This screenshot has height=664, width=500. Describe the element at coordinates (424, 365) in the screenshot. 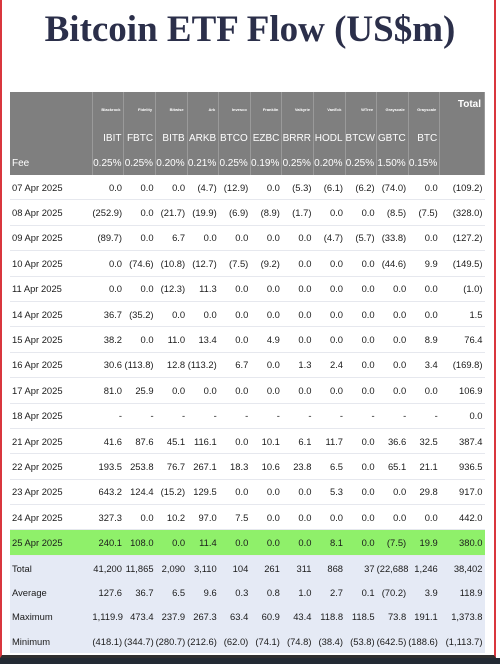

I see `flow-cell: 3.4` at that location.